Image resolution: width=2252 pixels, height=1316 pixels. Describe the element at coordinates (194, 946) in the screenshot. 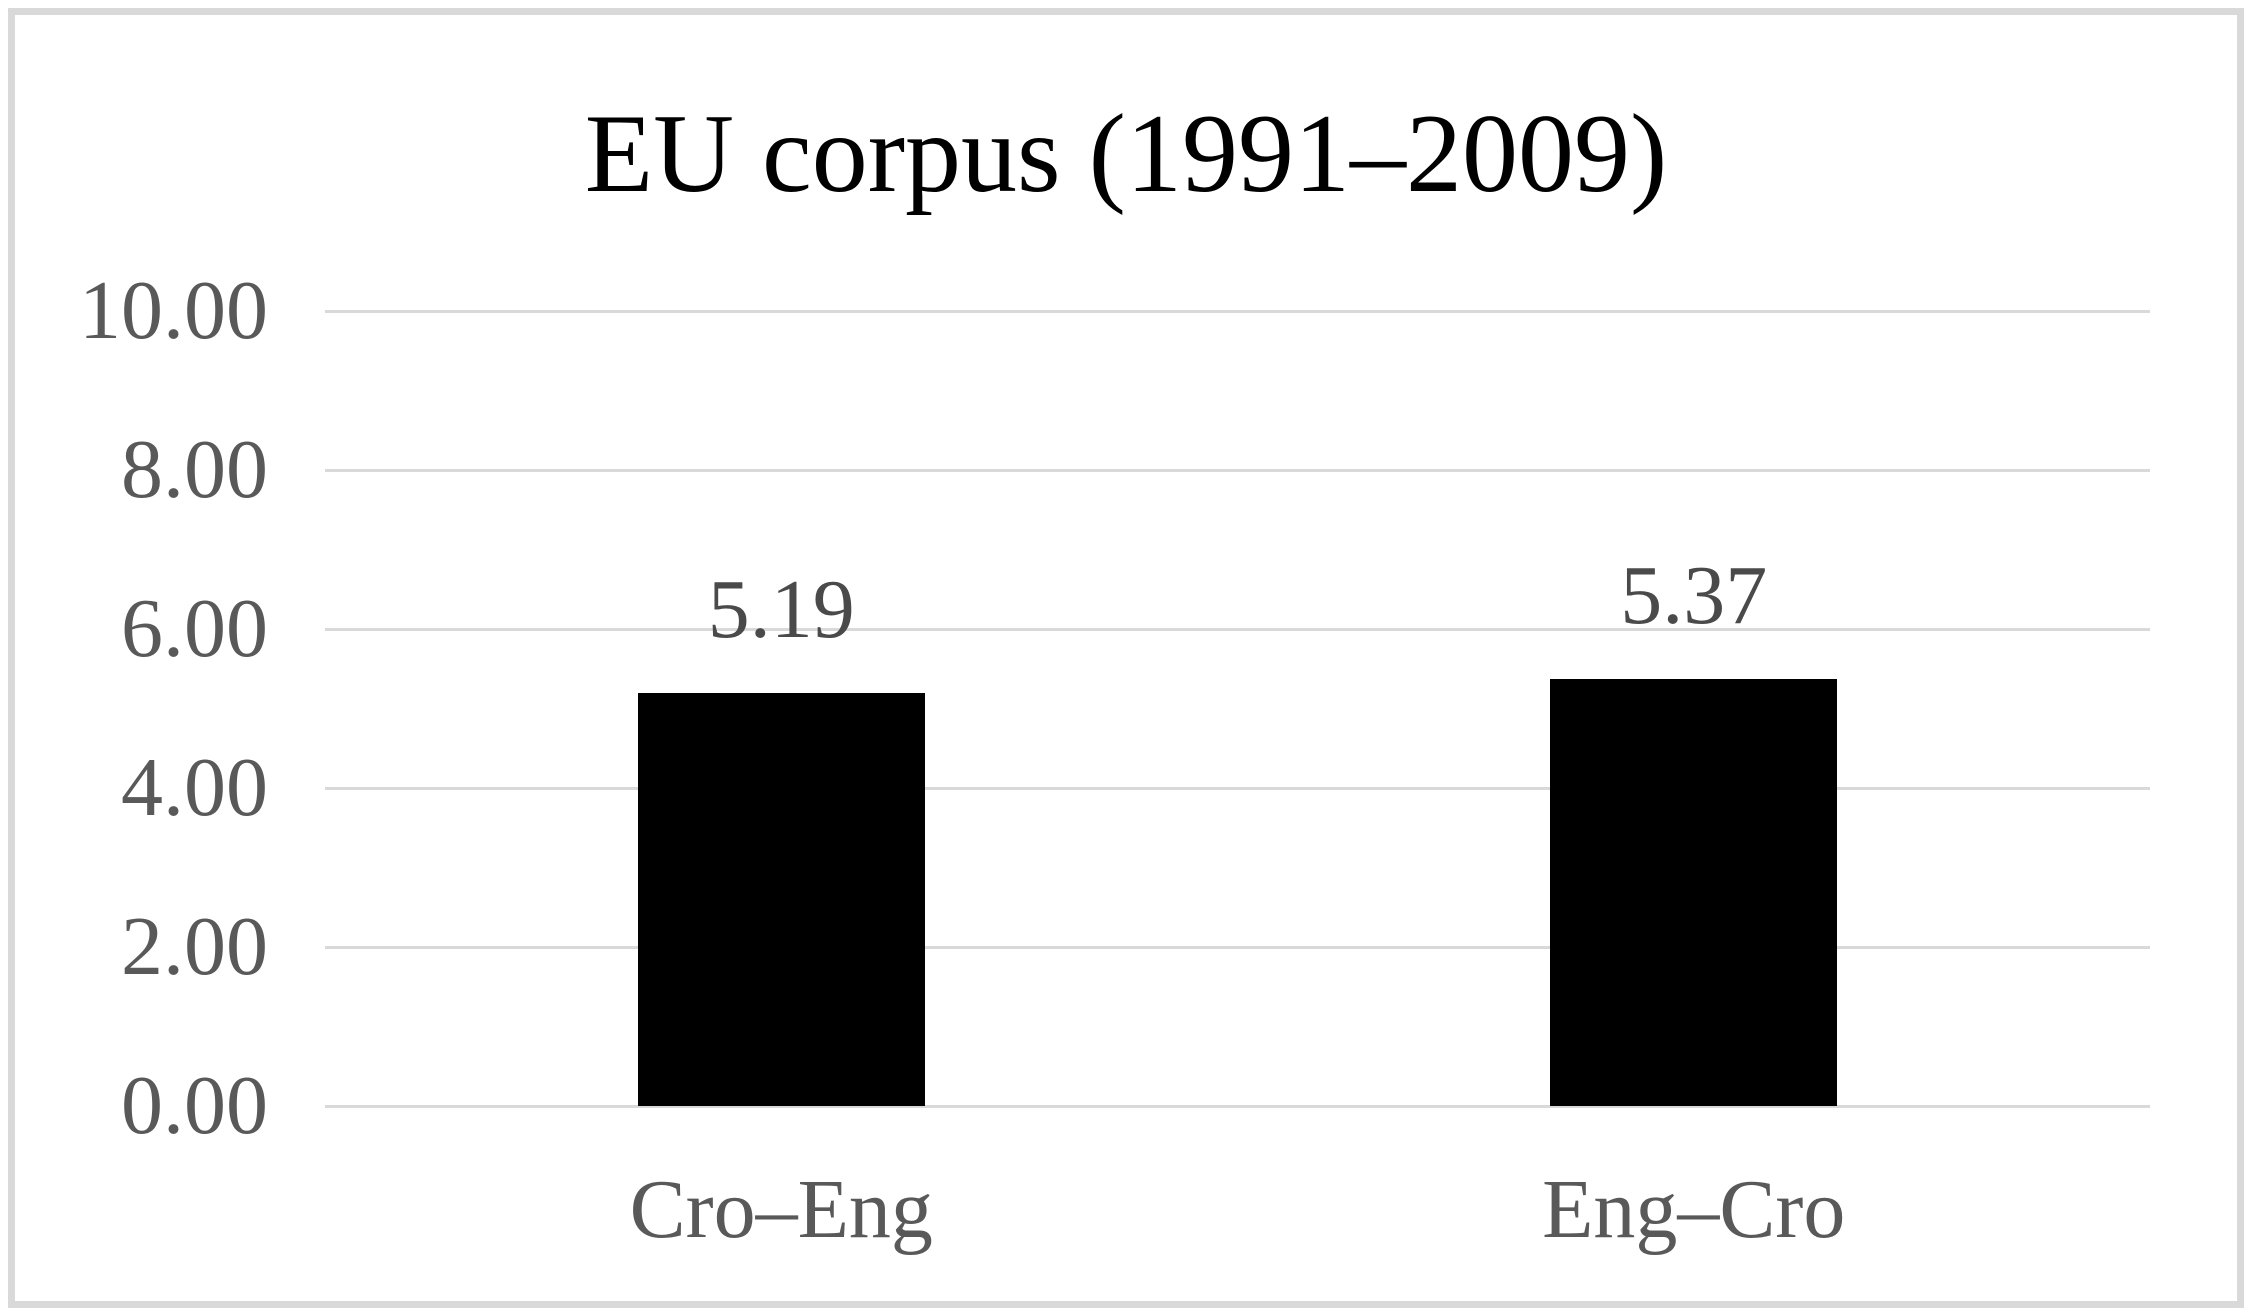

I see `y-axis-tick-label: 2.00` at that location.